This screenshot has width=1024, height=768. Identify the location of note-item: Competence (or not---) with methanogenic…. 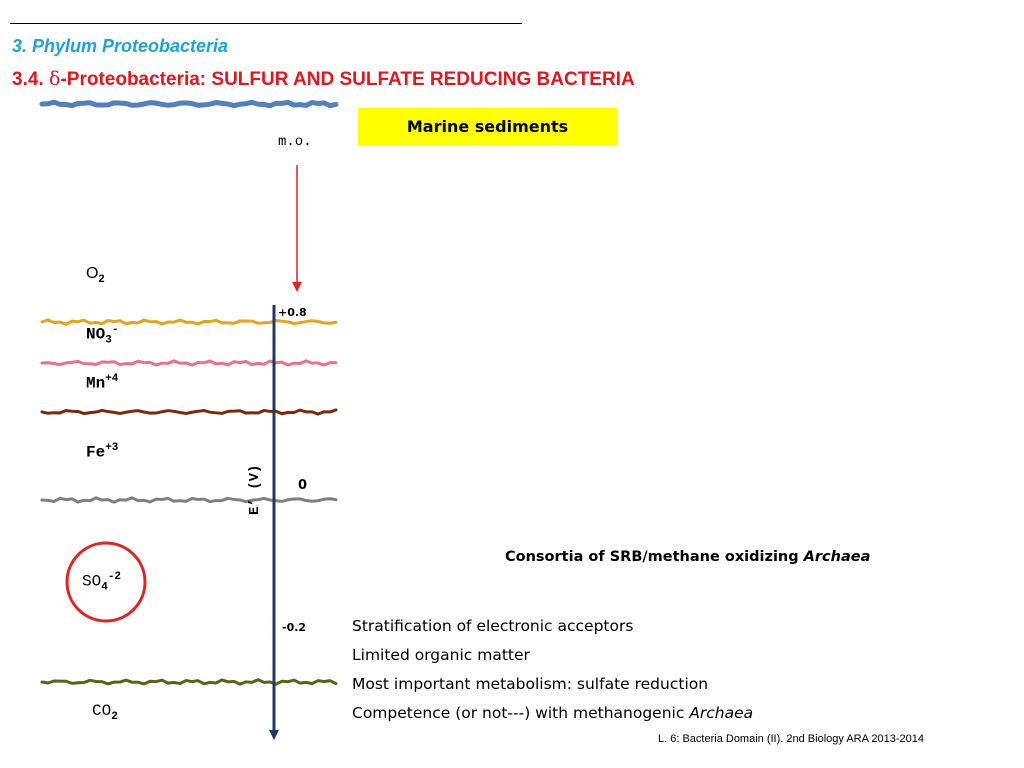
(553, 713).